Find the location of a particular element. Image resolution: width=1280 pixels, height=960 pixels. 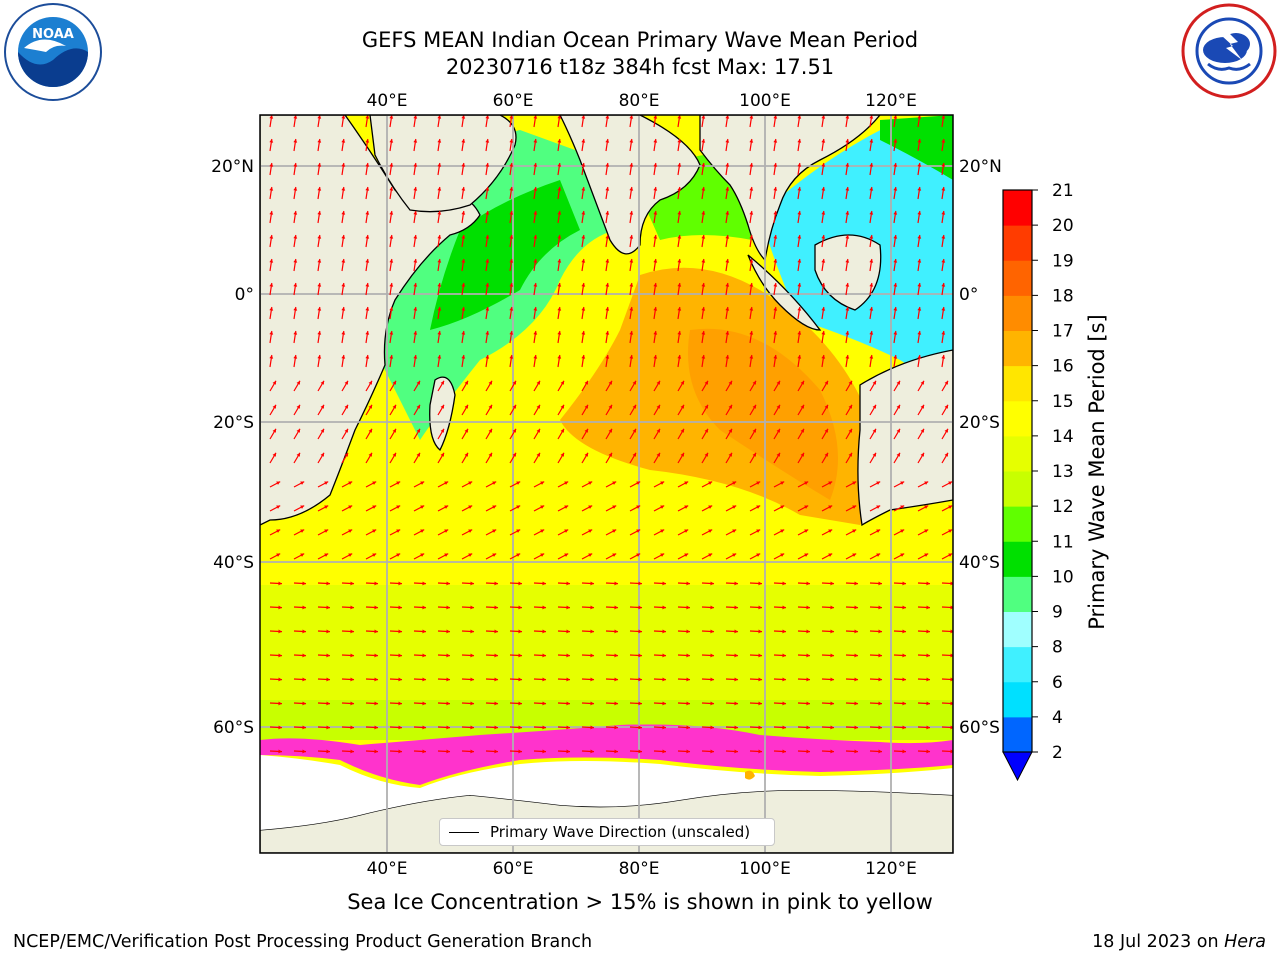

footer-date-text: 18 Jul 2023 on is located at coordinates (1158, 942).